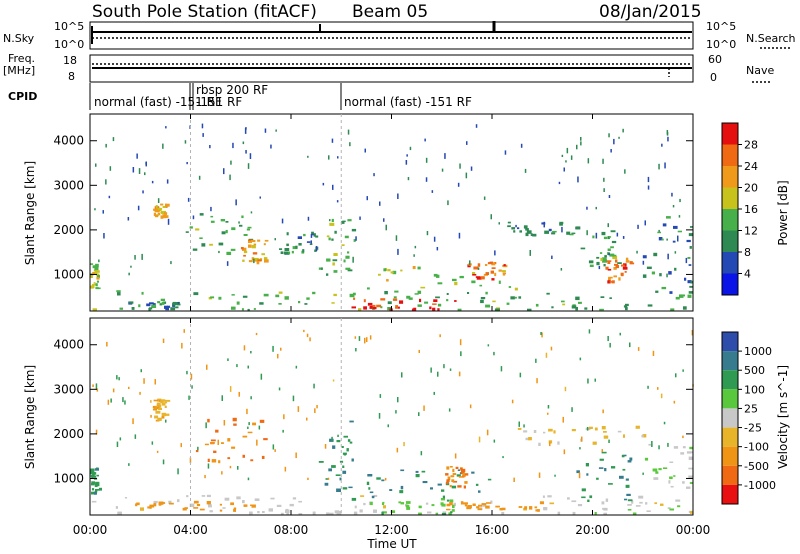 The height and width of the screenshot is (554, 800). What do you see at coordinates (399, 35) in the screenshot?
I see `noise-strip: N.Sky 10^5 10^0 10^5 10^0 N.Search` at bounding box center [399, 35].